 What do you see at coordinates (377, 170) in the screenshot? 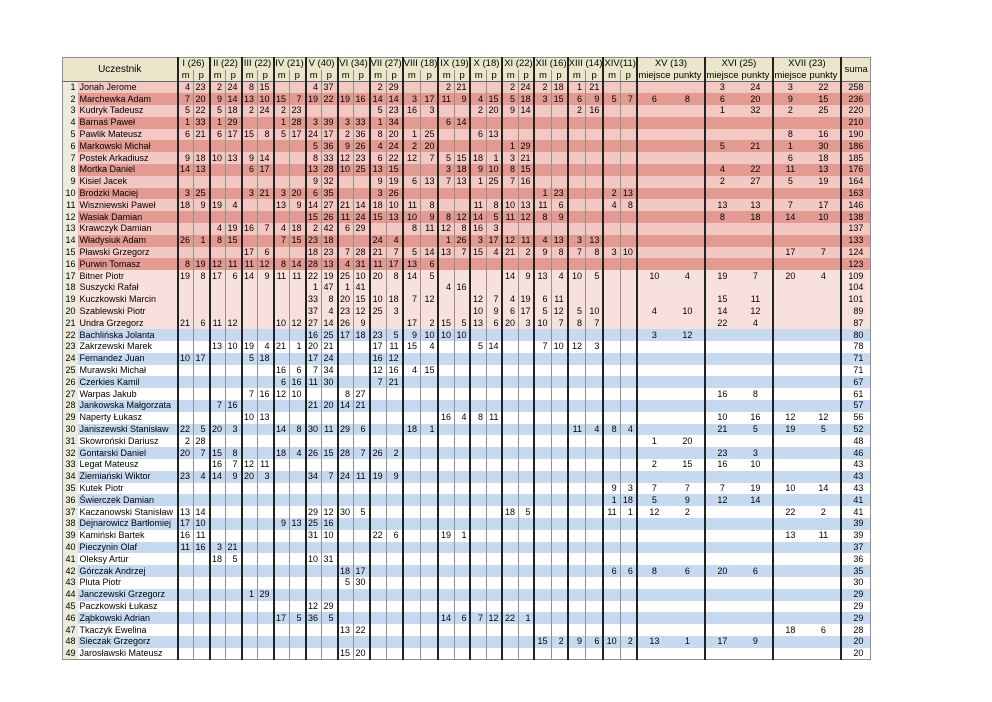
I see `score-cell: 13` at bounding box center [377, 170].